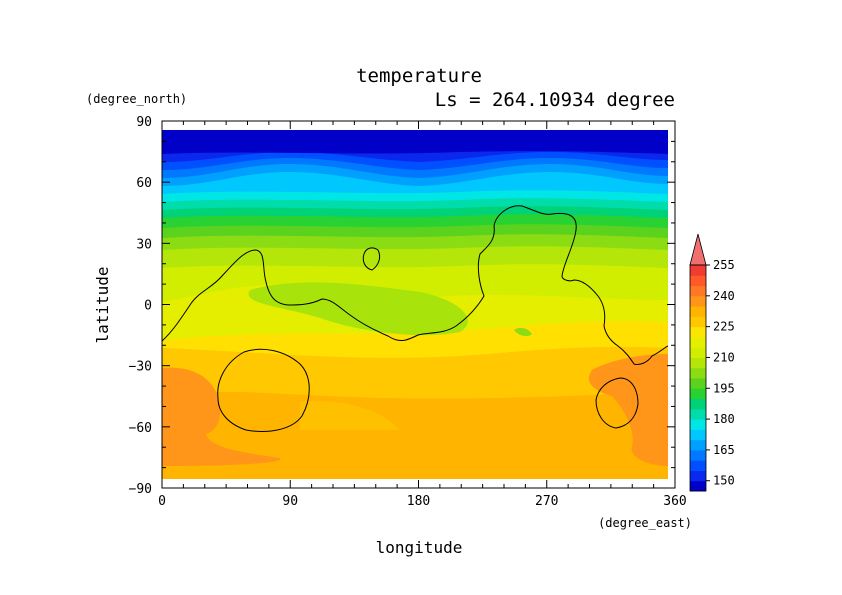 This screenshot has width=842, height=595. What do you see at coordinates (555, 100) in the screenshot?
I see `chart-subtitle: Ls = 264.10934 degree` at bounding box center [555, 100].